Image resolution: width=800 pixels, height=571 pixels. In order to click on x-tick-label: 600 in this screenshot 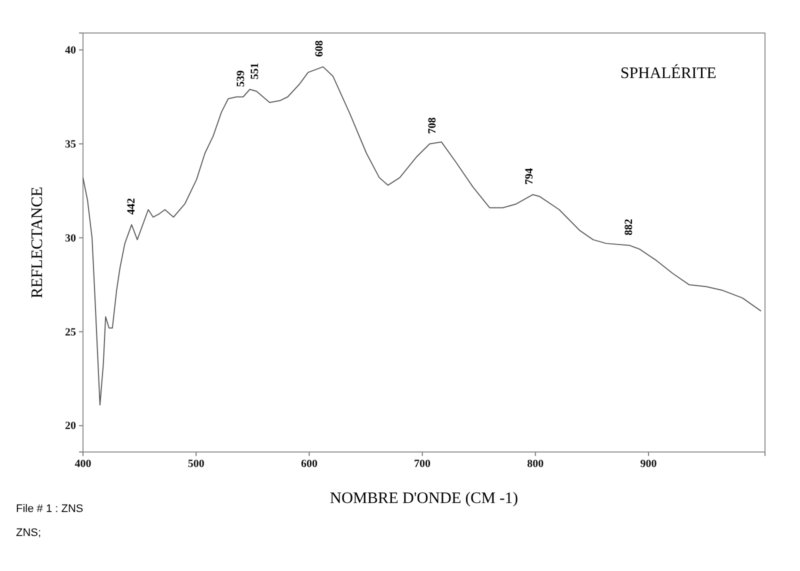, I will do `click(309, 464)`.